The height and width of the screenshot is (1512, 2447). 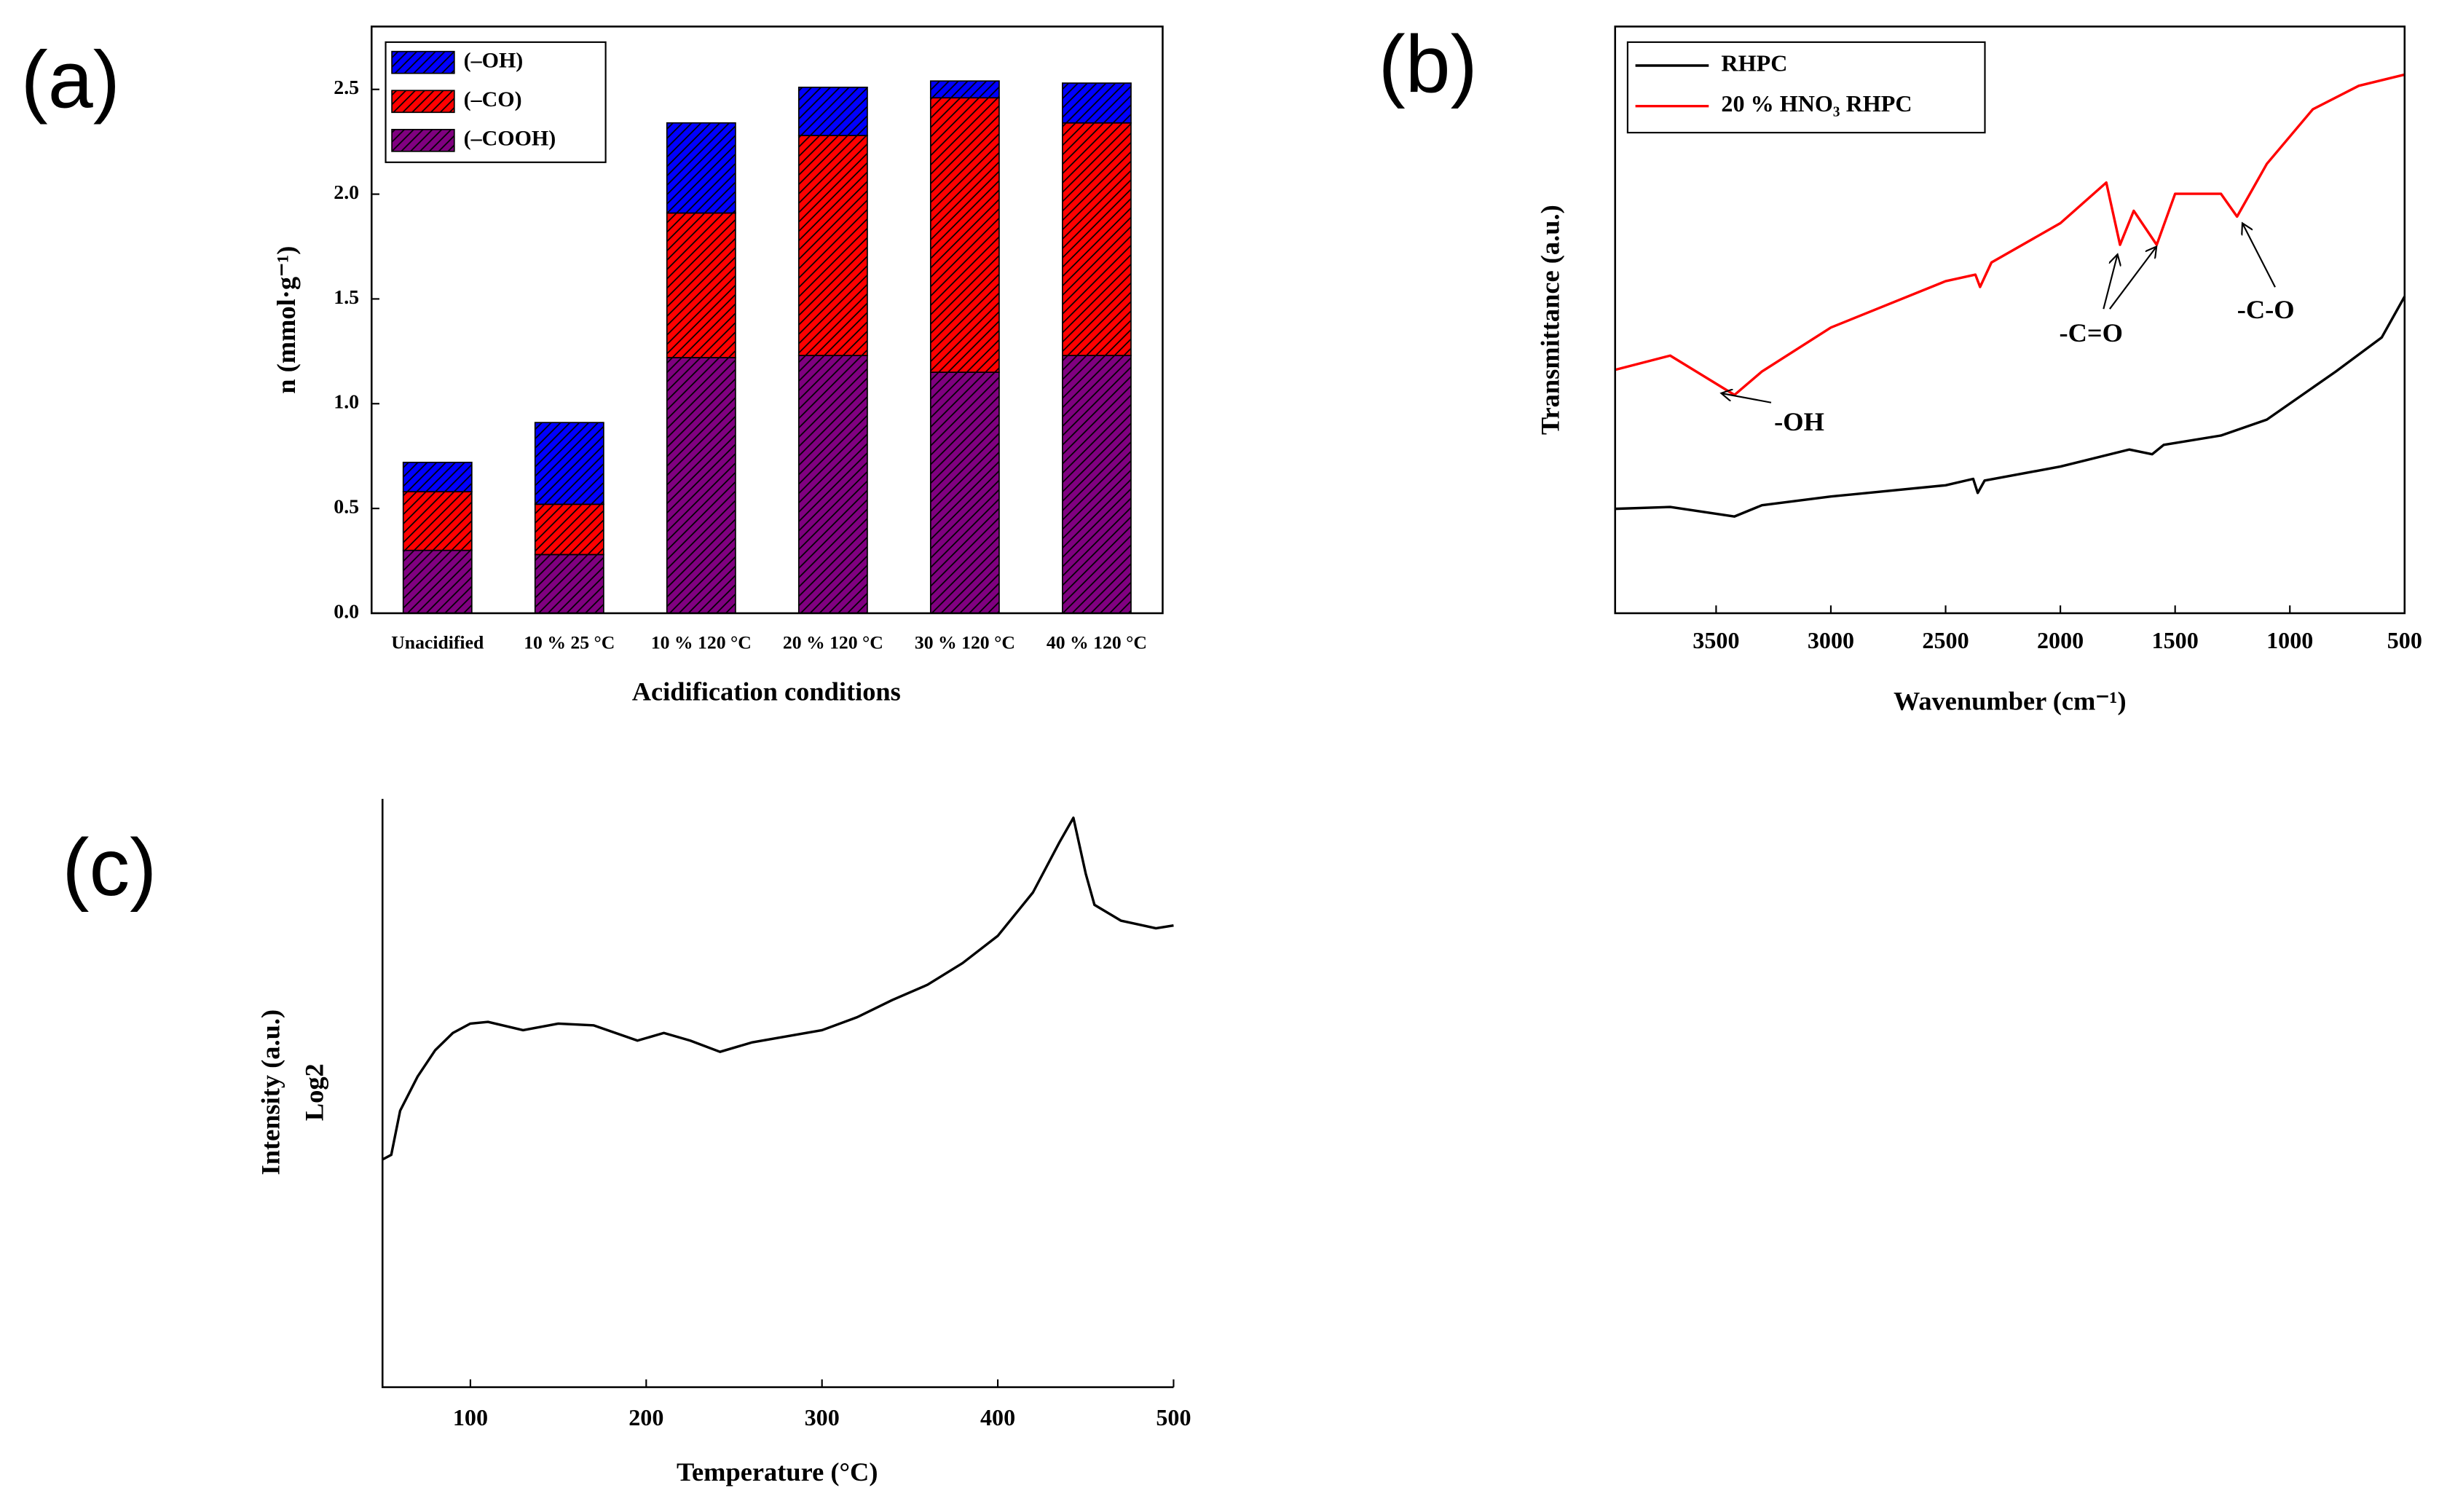 I want to click on legend-label: (–COOH), so click(x=510, y=139).